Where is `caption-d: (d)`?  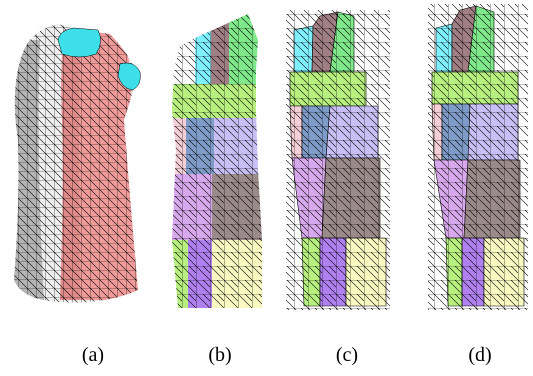 caption-d: (d) is located at coordinates (480, 355).